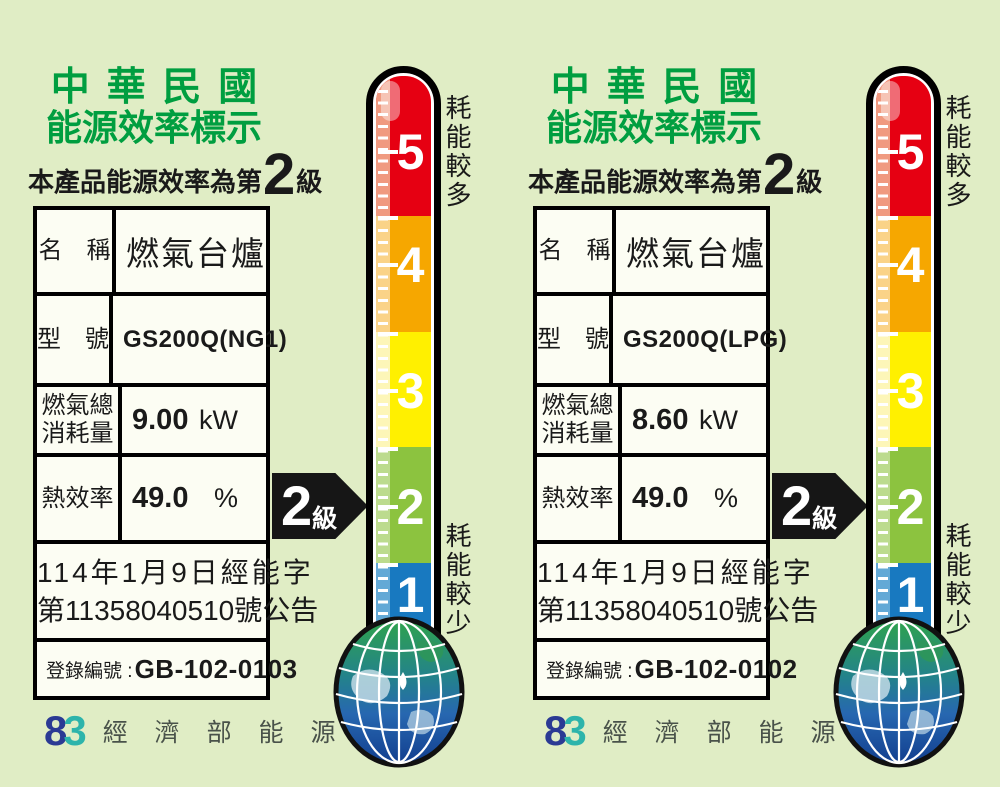 This screenshot has width=1000, height=787. I want to click on registration-row: 登錄編號 : GB-102-0102, so click(667, 667).